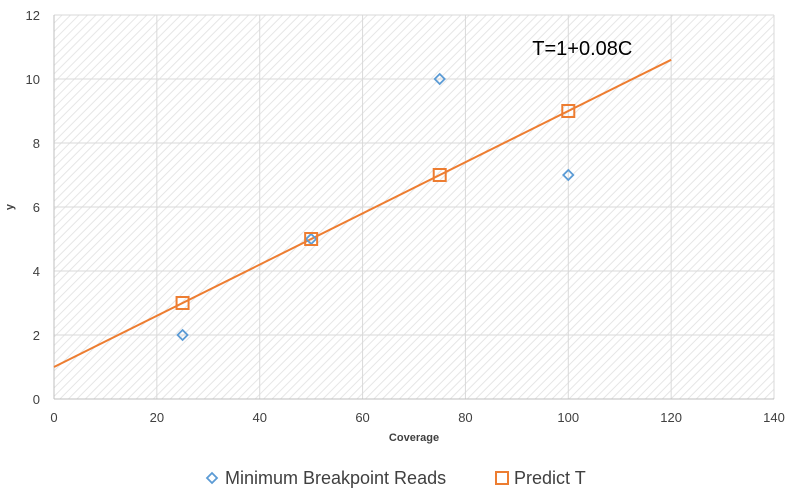 This screenshot has width=799, height=496. I want to click on x-tick-label: 60, so click(362, 417).